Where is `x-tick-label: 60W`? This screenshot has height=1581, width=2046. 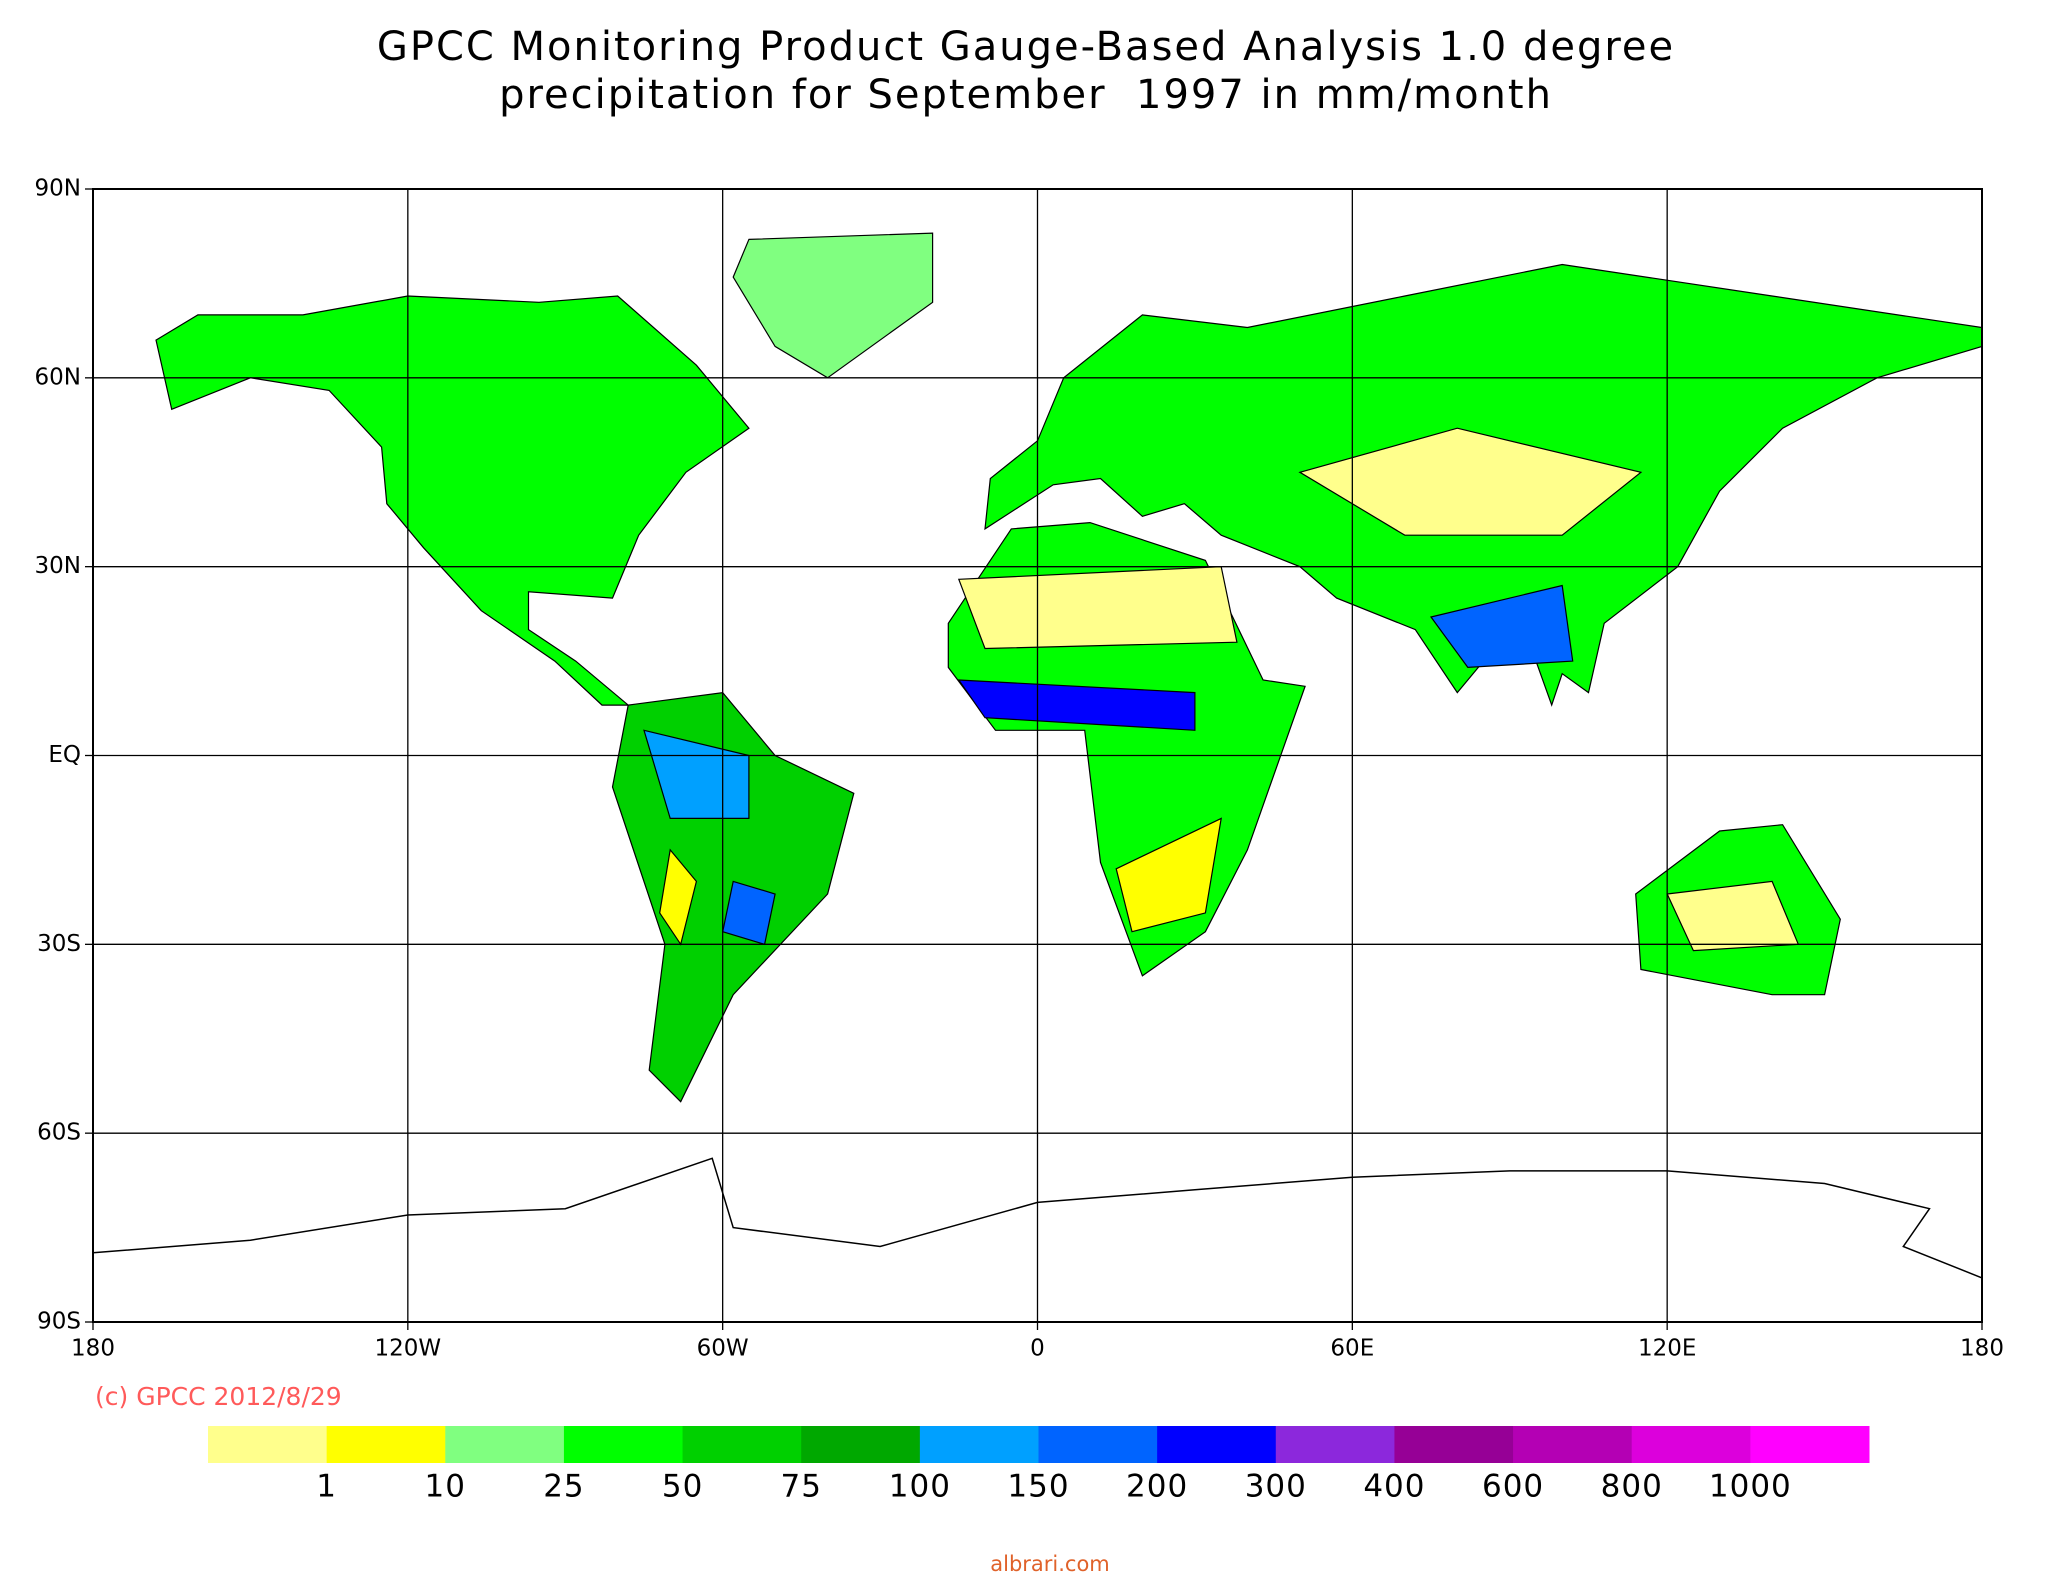 x-tick-label: 60W is located at coordinates (723, 1349).